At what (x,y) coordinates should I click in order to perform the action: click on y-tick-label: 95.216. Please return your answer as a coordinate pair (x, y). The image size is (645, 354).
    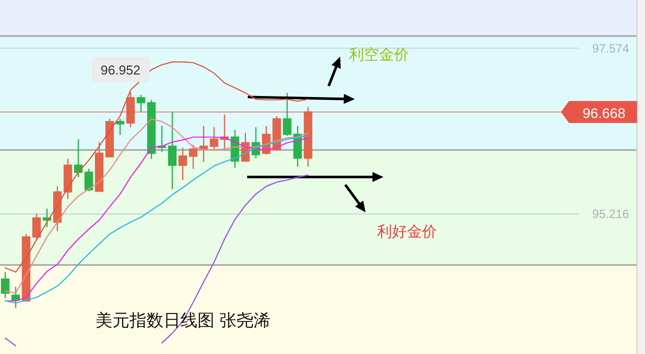
    Looking at the image, I should click on (611, 214).